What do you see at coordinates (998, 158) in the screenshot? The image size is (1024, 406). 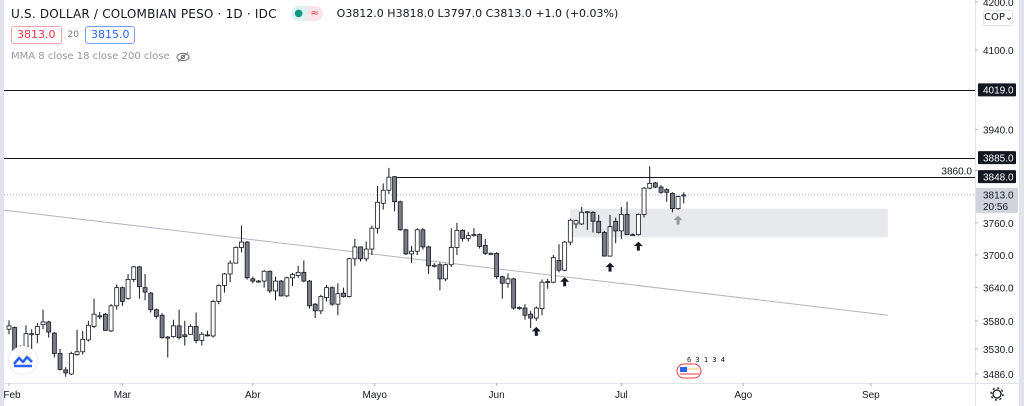 I see `level-price-label: 3885.0` at bounding box center [998, 158].